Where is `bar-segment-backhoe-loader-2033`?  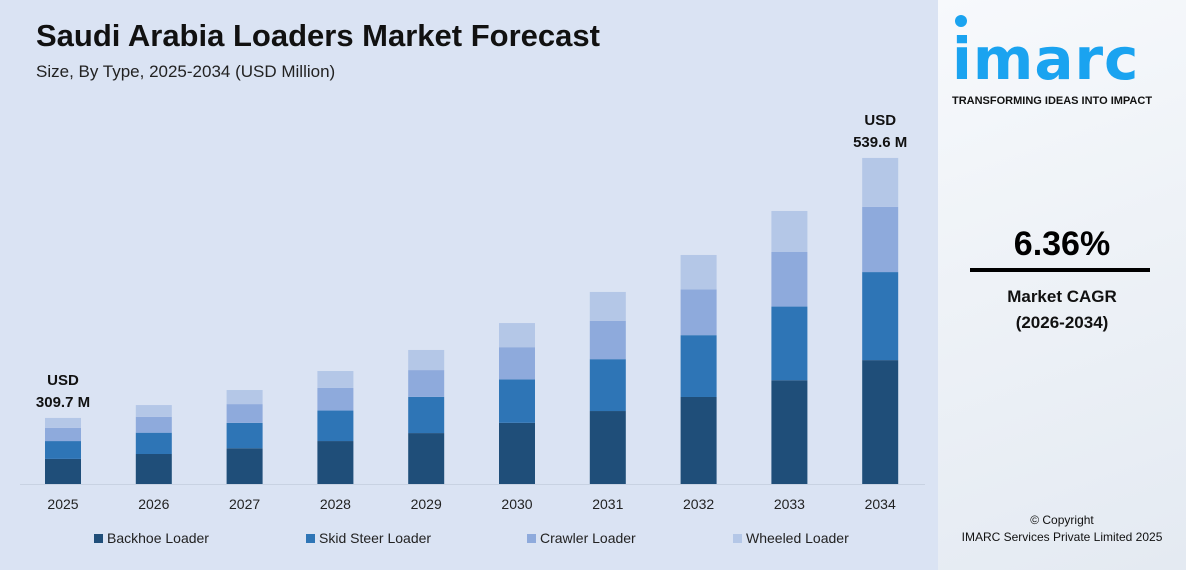 bar-segment-backhoe-loader-2033 is located at coordinates (789, 432).